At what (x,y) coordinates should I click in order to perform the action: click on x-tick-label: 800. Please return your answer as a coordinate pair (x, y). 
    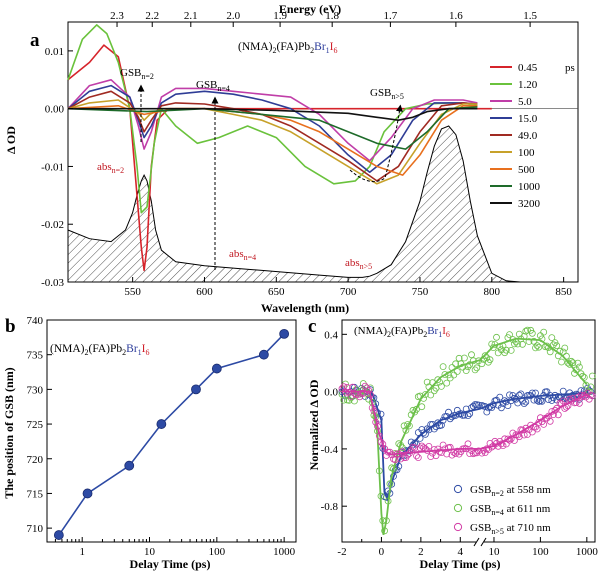
    Looking at the image, I should click on (492, 292).